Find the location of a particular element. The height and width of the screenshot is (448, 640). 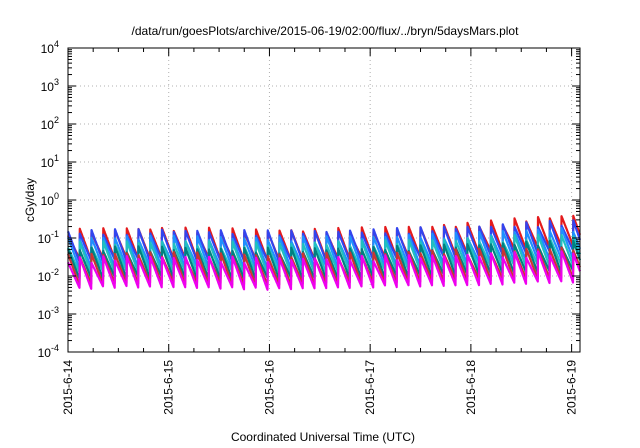

y-tick-label: 10⁰ is located at coordinates (50, 199).